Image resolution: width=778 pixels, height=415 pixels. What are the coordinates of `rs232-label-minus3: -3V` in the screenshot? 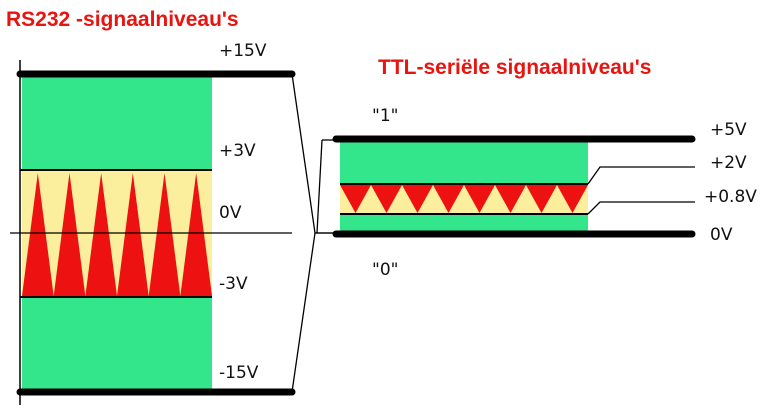 It's located at (233, 284).